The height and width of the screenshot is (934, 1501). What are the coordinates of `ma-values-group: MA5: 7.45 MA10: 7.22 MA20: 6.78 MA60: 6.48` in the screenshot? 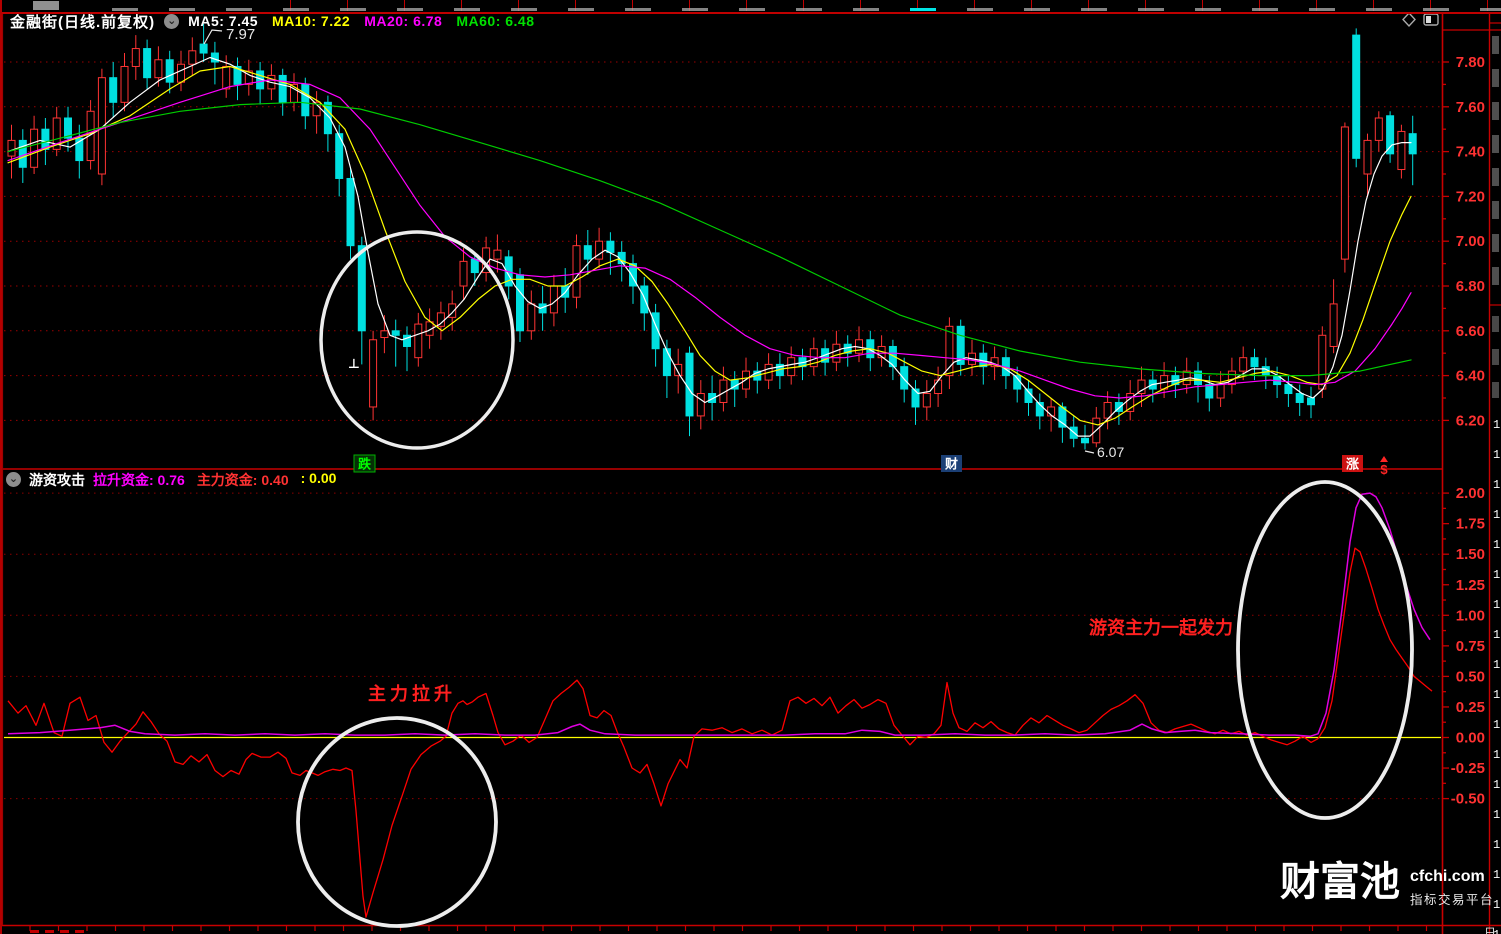 It's located at (361, 21).